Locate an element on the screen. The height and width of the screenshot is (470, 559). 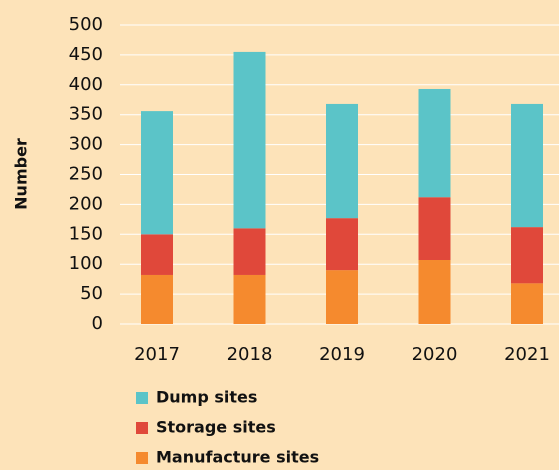
x-tick-label: 2017 is located at coordinates (157, 354).